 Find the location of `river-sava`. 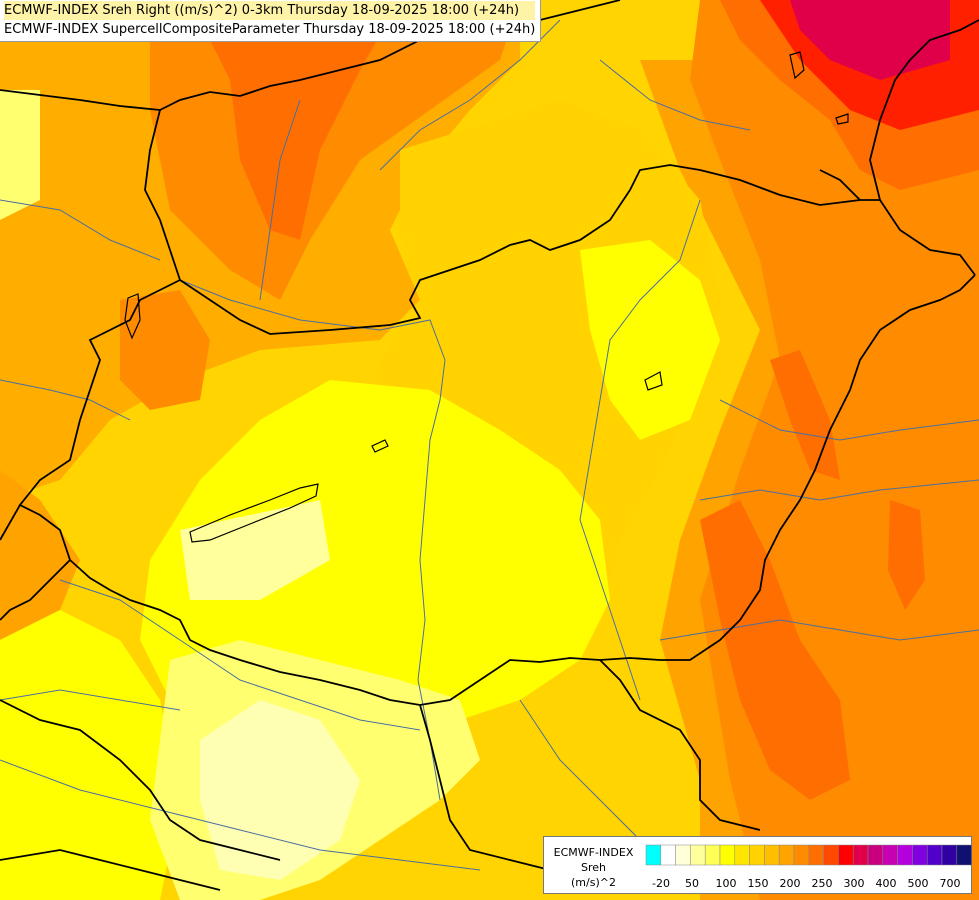

river-sava is located at coordinates (240, 815).